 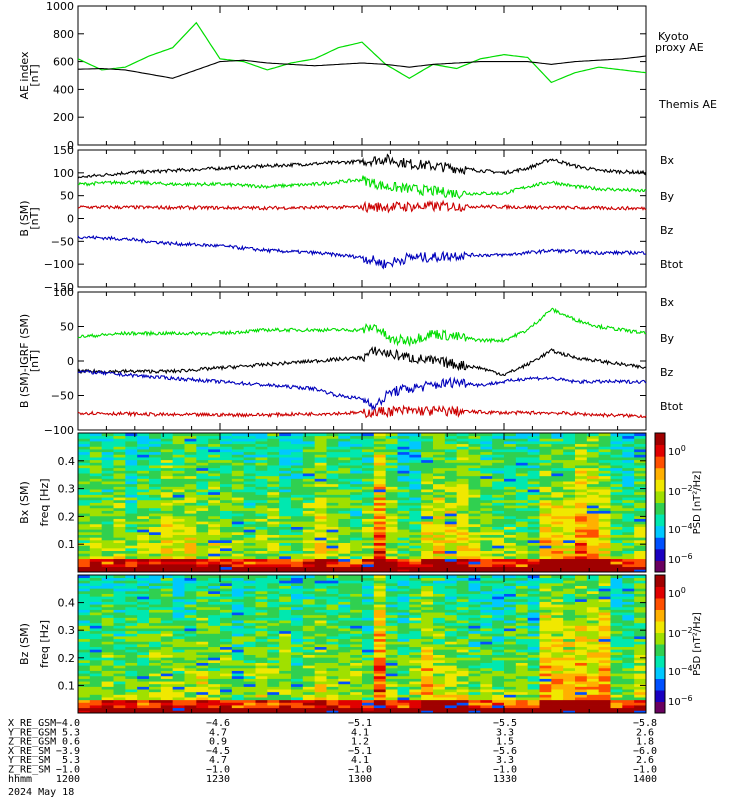 I want to click on colorbar-label: PSD [nT²/Hz], so click(x=697, y=503).